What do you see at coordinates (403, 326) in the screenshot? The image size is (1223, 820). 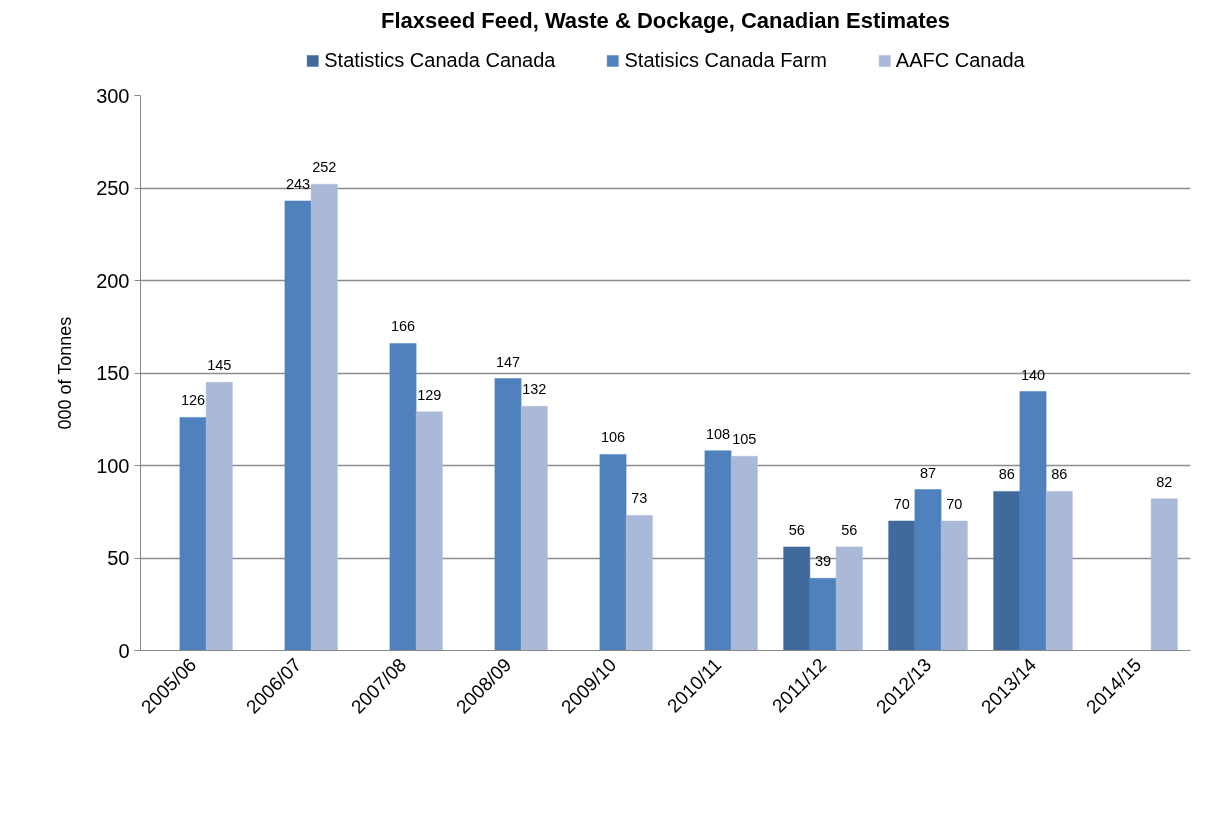 I see `data-label: 166` at bounding box center [403, 326].